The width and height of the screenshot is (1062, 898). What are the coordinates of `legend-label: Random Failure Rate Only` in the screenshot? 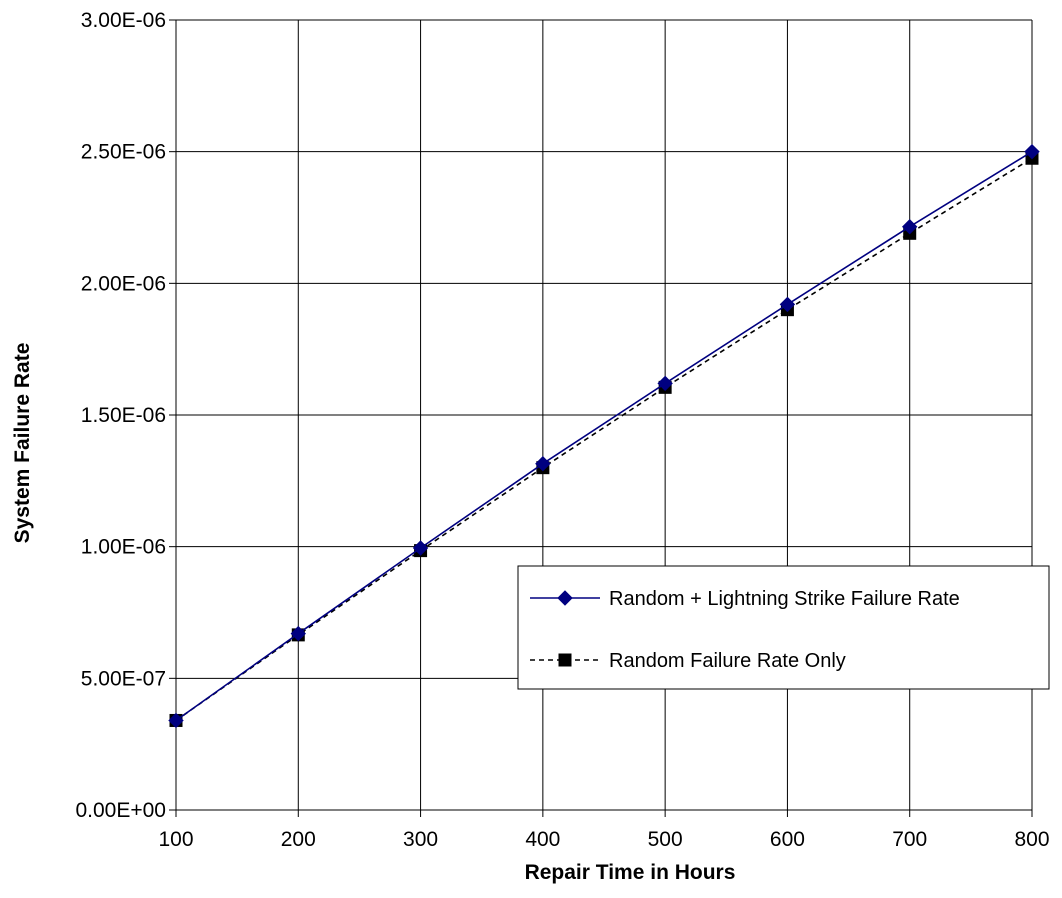 It's located at (727, 661).